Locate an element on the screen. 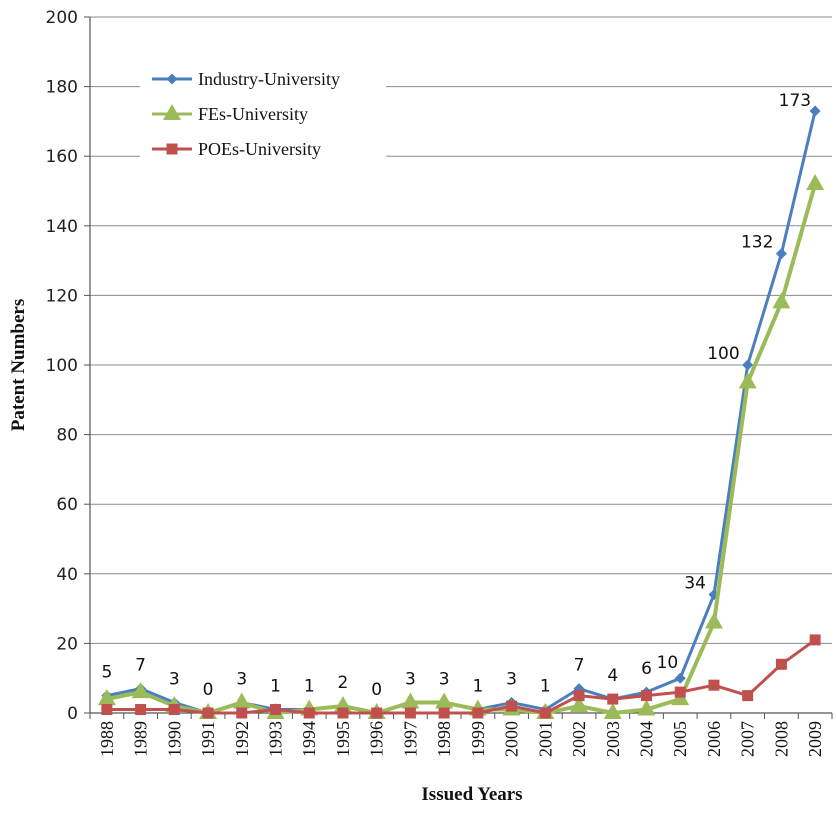 Image resolution: width=836 pixels, height=814 pixels. legend-item: FEs-University is located at coordinates (230, 114).